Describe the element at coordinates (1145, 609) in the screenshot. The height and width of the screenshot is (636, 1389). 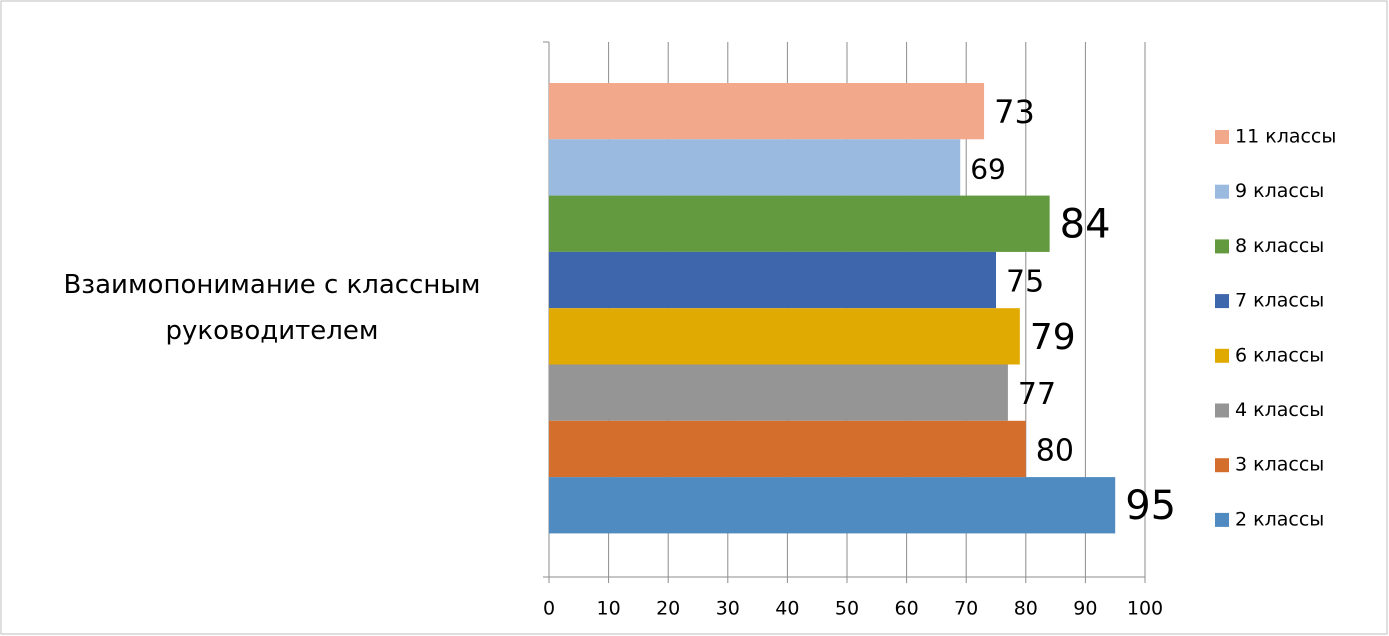
I see `x-tick-label: 100` at that location.